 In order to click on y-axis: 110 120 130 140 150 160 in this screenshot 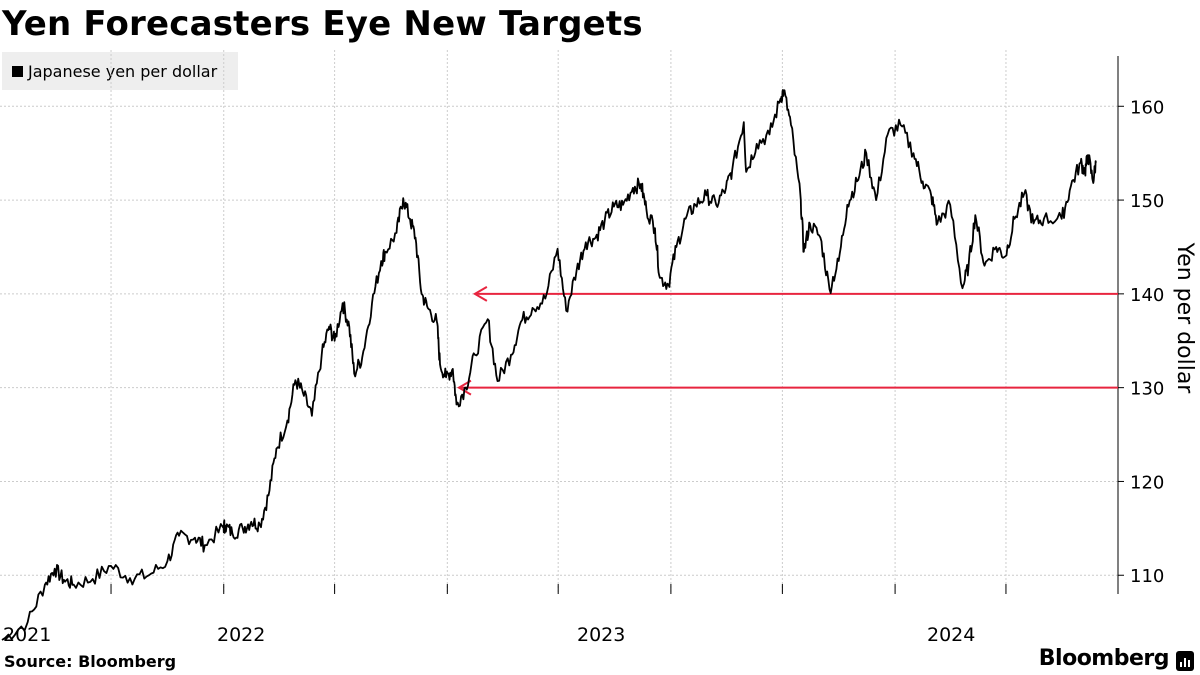, I will do `click(1140, 325)`.